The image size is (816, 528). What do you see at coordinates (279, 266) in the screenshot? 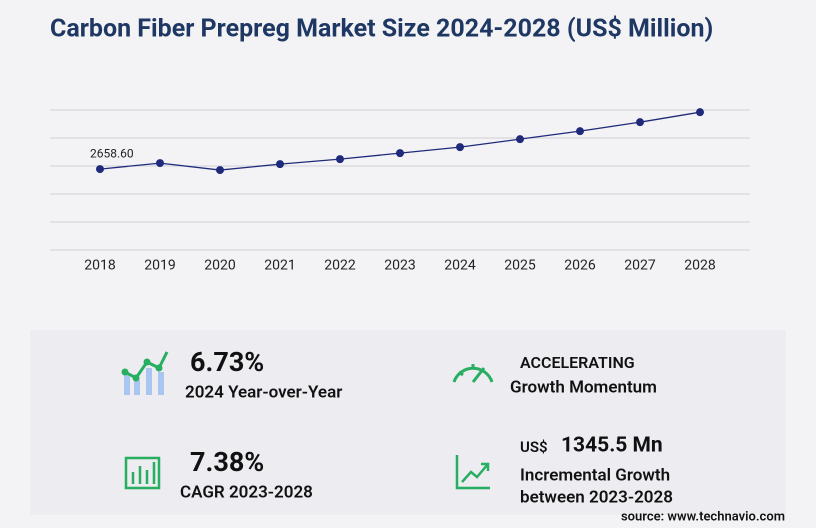
I see `x-tick-label: 2021` at bounding box center [279, 266].